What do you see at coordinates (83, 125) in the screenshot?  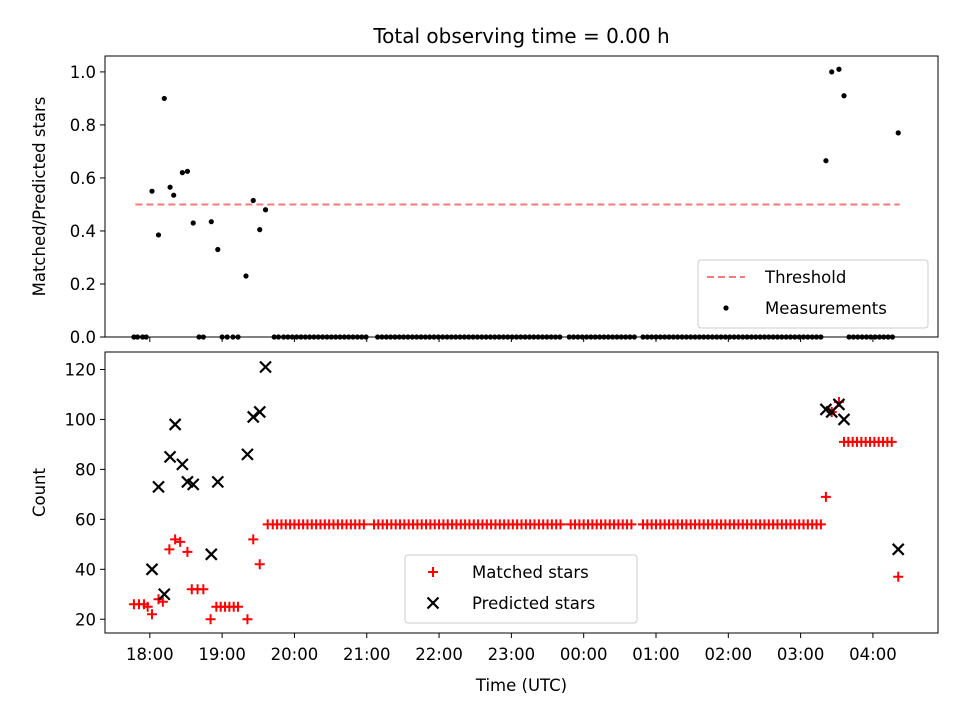 I see `y-tick-label: 0.8` at bounding box center [83, 125].